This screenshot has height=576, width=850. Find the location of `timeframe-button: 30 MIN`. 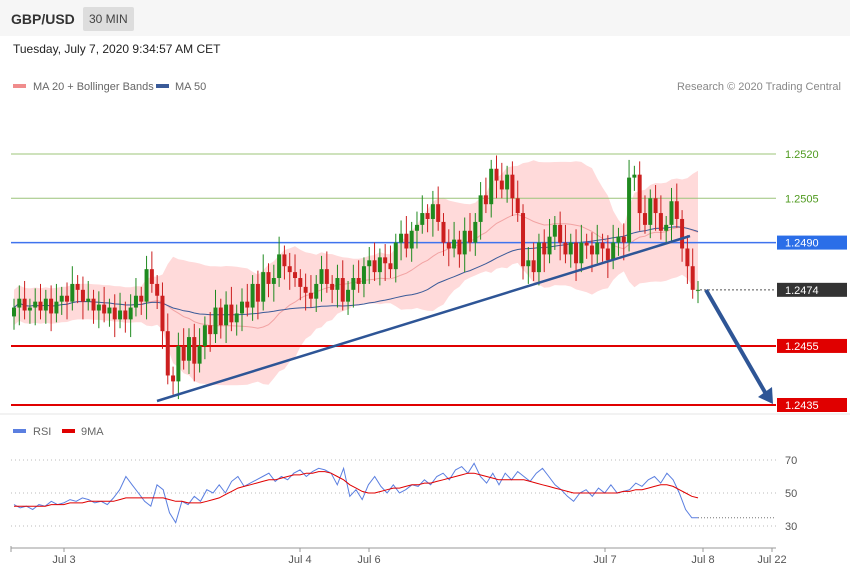

timeframe-button: 30 MIN is located at coordinates (108, 19).